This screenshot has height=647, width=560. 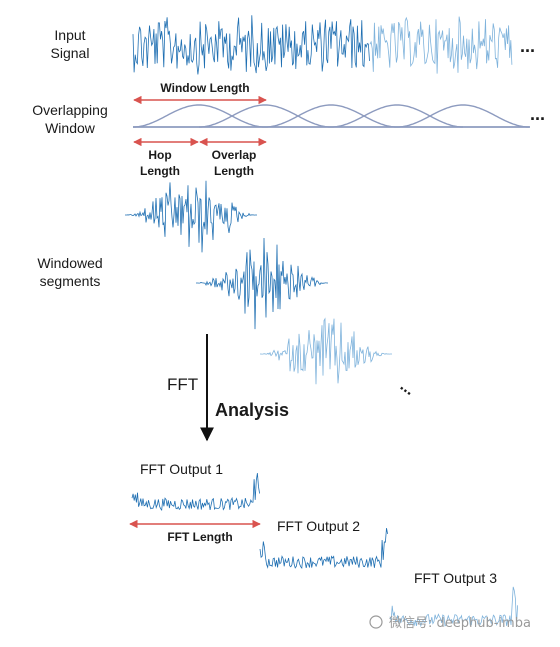 I want to click on fft-output-3-spectrum, so click(x=453, y=607).